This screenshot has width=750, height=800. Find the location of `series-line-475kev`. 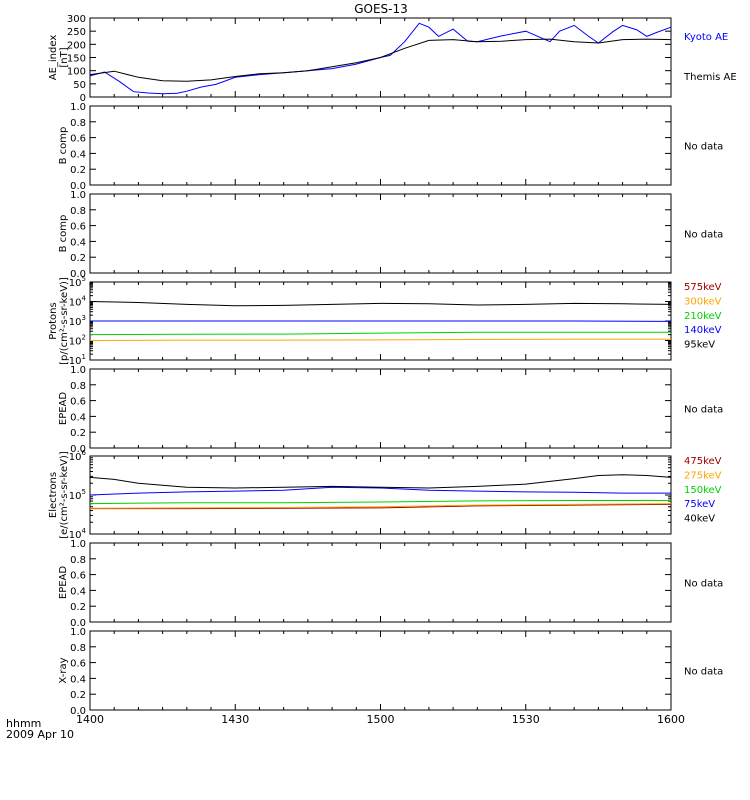

series-line-475kev is located at coordinates (381, 506).